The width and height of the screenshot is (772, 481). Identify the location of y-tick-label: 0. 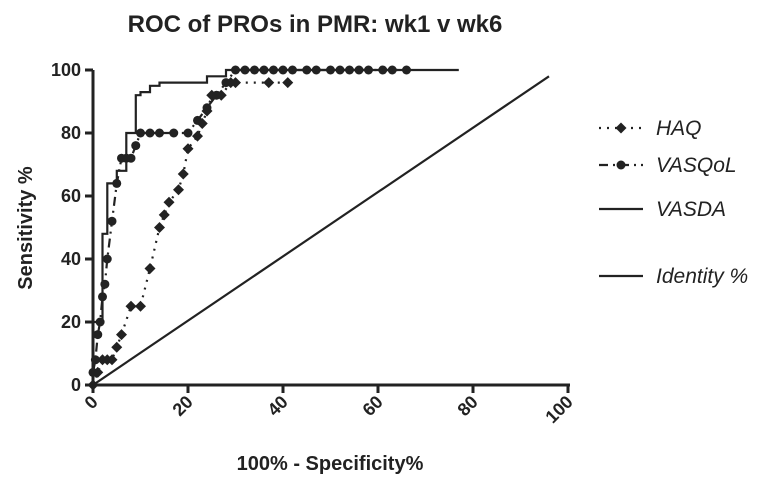
(76, 385).